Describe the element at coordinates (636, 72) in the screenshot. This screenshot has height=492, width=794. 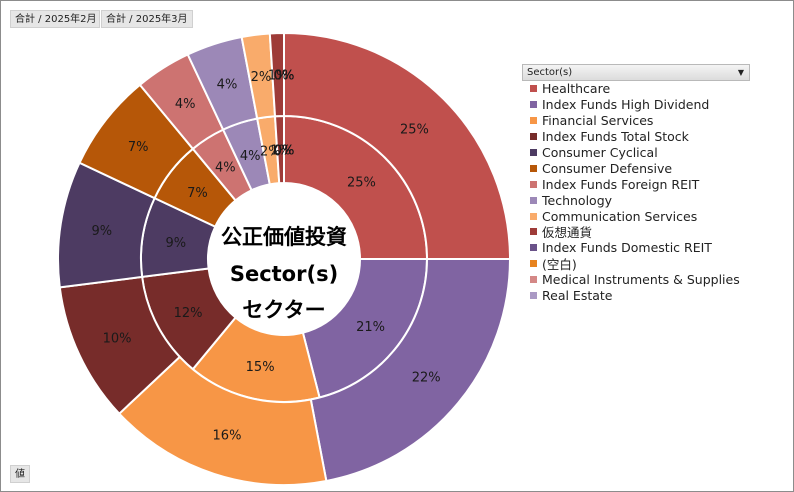
I see `legend-field-dropdown: Sector(s) ▼` at that location.